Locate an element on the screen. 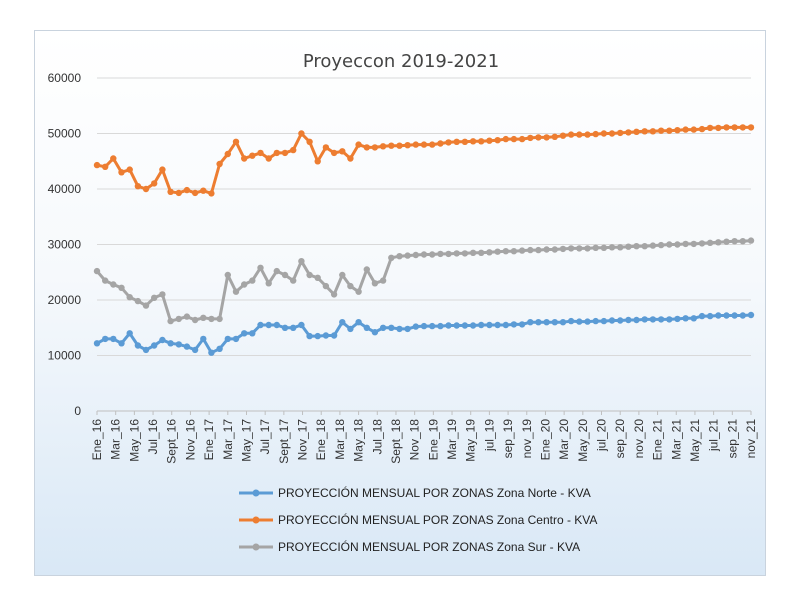 The image size is (800, 600). x-tick-label: Nov_18 is located at coordinates (415, 440).